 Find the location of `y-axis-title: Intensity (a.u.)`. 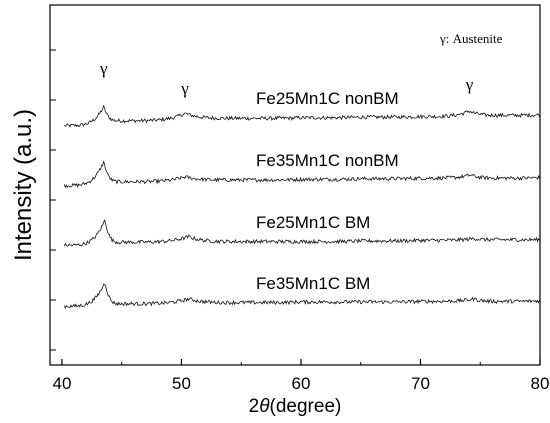

y-axis-title: Intensity (a.u.) is located at coordinates (23, 185).